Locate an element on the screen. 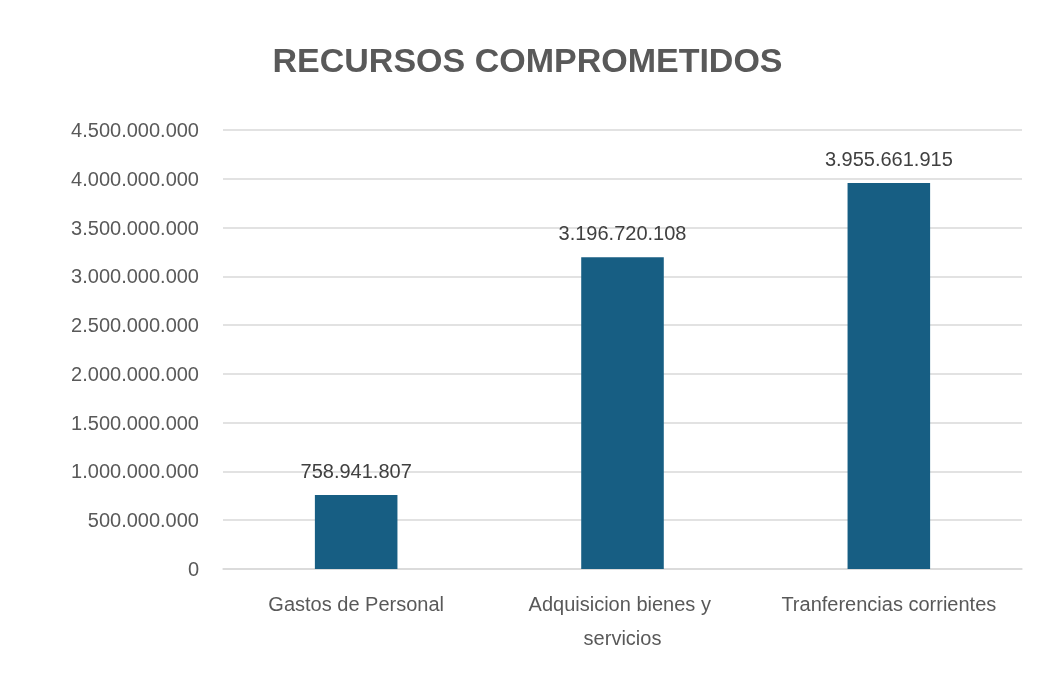 This screenshot has width=1055, height=684. y-tick-label: 2.500.000.000 is located at coordinates (135, 325).